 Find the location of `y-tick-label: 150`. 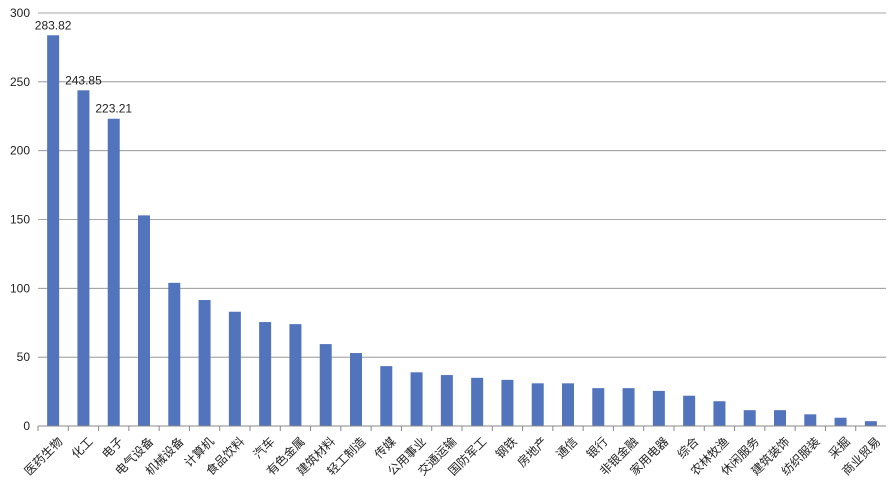

y-tick-label: 150 is located at coordinates (20, 220).